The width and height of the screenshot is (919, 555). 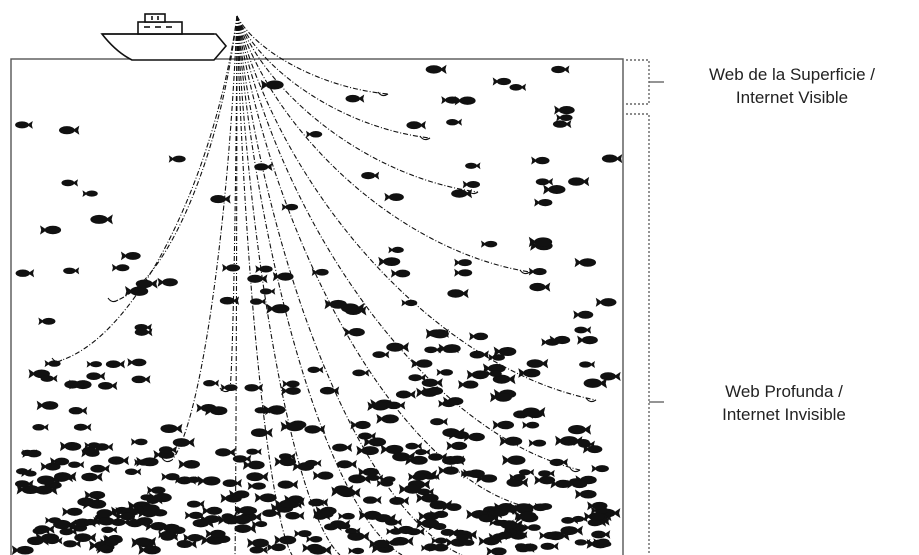 I want to click on deep-web-label: Web Profunda / Internet Invisible, so click(x=784, y=403).